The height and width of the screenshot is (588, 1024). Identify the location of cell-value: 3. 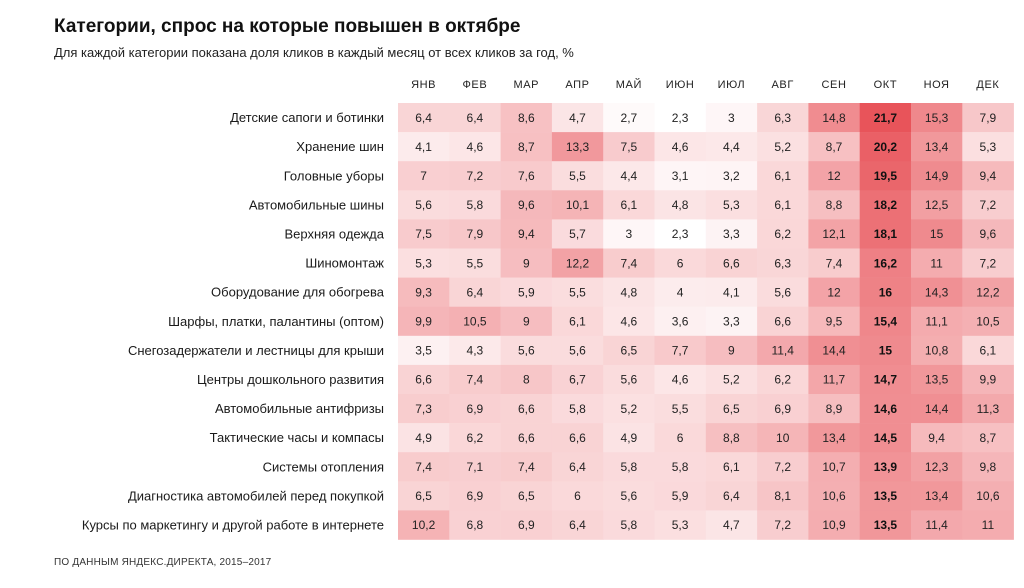
(629, 234).